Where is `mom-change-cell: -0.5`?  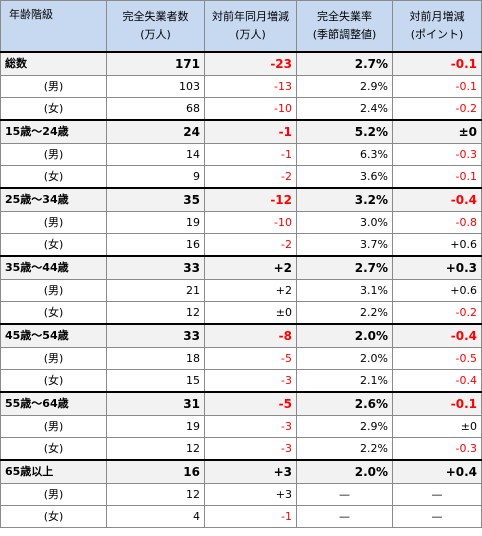 mom-change-cell: -0.5 is located at coordinates (437, 358).